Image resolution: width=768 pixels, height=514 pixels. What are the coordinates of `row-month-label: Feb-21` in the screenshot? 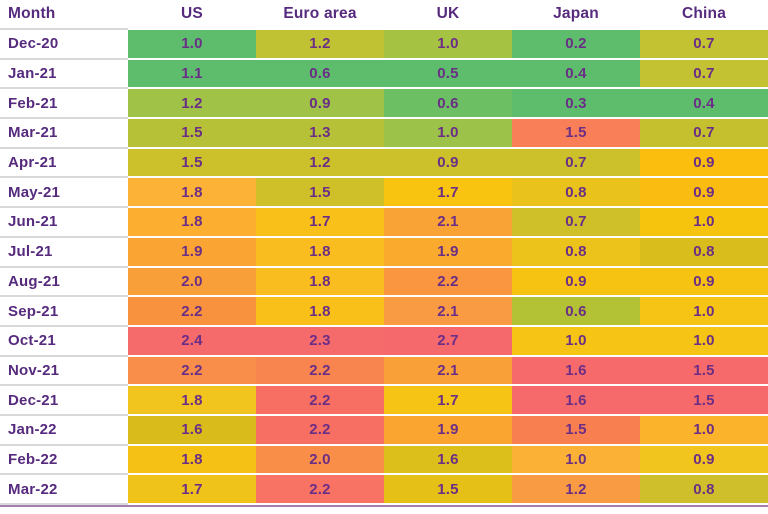 It's located at (64, 104).